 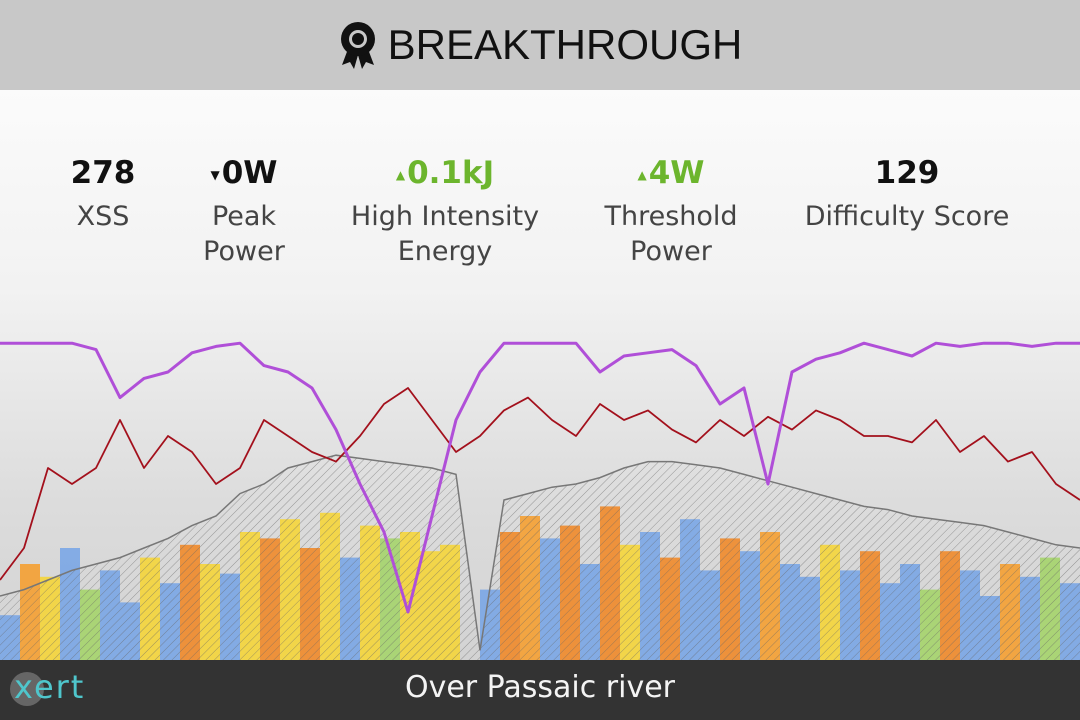 I want to click on stat-label: XSS, so click(x=103, y=216).